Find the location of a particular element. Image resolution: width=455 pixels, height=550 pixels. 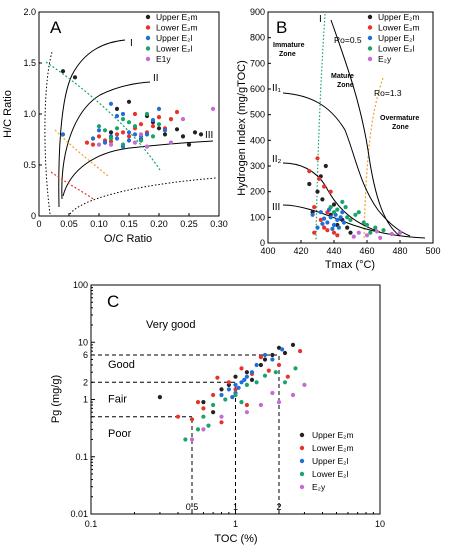

panel-b-x-ticks: 400 420 440 460 480 500 is located at coordinates (350, 248).